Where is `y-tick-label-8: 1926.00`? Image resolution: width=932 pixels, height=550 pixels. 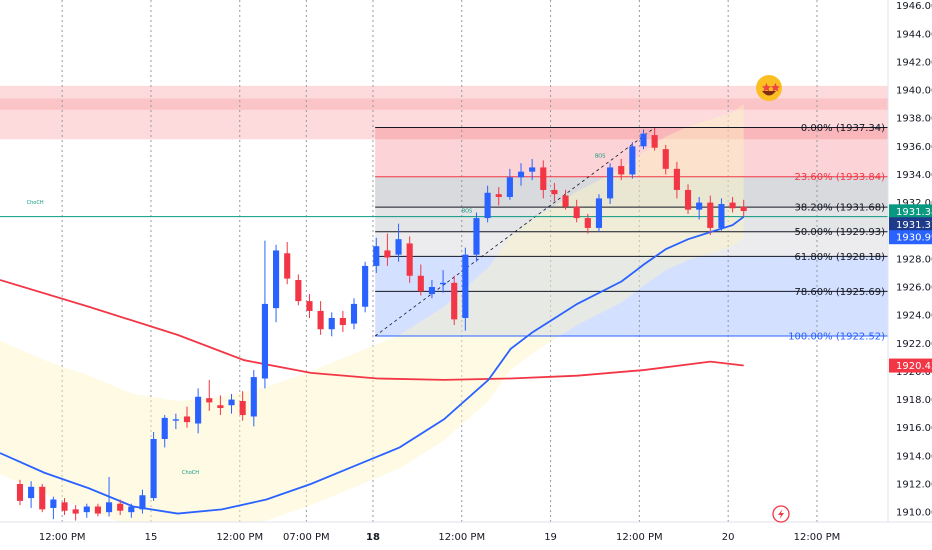
y-tick-label-8: 1926.00 is located at coordinates (914, 288).